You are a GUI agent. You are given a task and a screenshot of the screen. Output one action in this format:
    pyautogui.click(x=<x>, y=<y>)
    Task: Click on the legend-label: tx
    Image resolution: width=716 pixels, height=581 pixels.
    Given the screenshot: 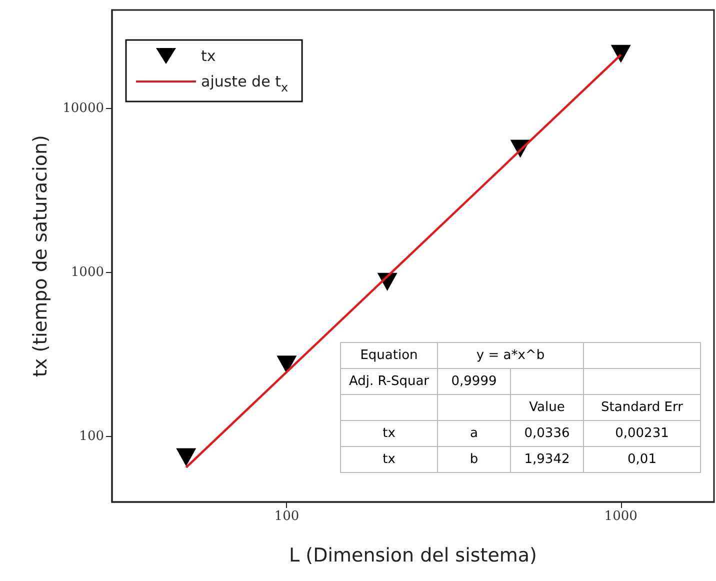 What is the action you would take?
    pyautogui.click(x=208, y=56)
    